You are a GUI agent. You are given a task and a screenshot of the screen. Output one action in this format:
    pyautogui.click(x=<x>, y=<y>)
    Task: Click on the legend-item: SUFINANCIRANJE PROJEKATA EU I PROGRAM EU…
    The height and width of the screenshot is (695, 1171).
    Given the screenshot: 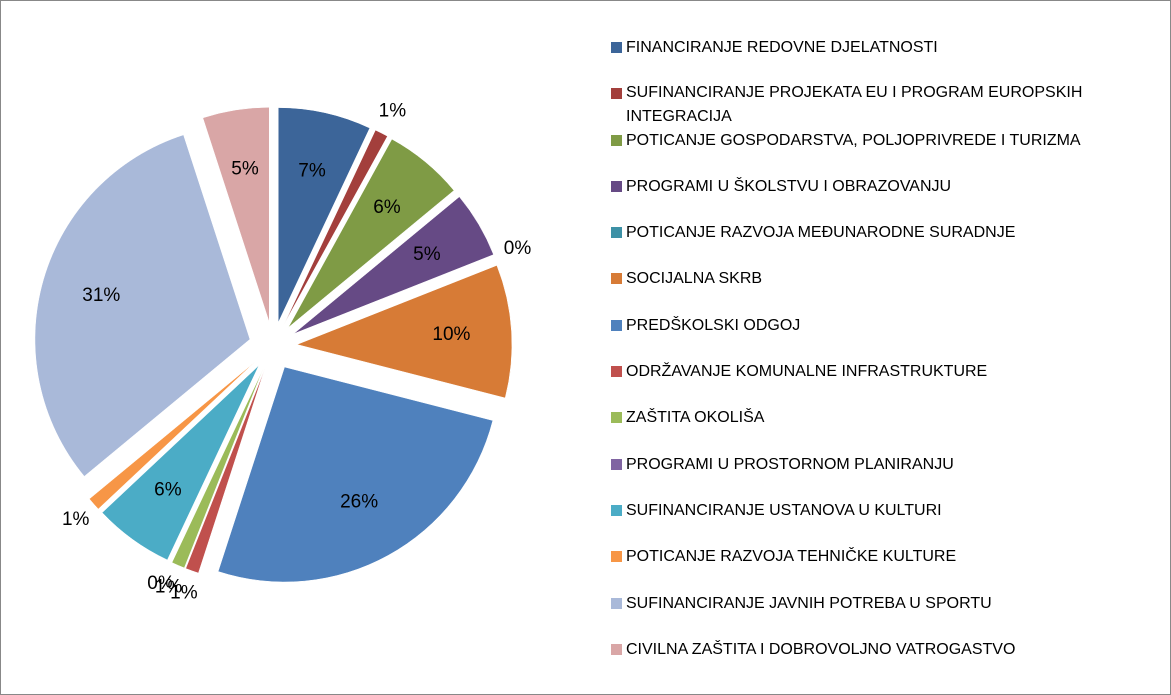 What is the action you would take?
    pyautogui.click(x=876, y=104)
    